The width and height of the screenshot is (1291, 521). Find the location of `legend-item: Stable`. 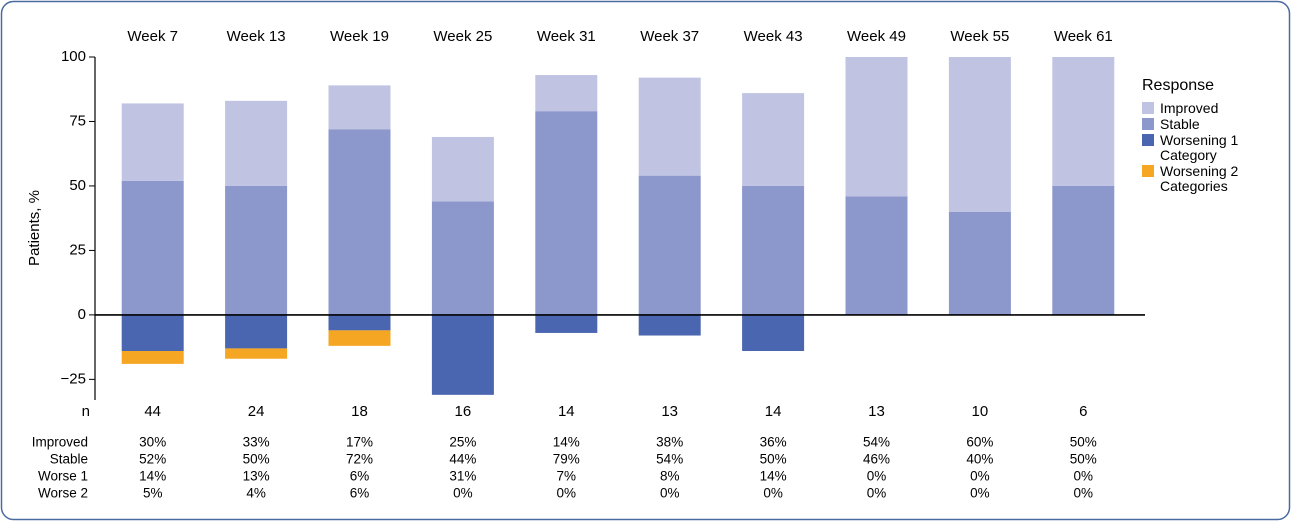

legend-item: Stable is located at coordinates (1212, 124).